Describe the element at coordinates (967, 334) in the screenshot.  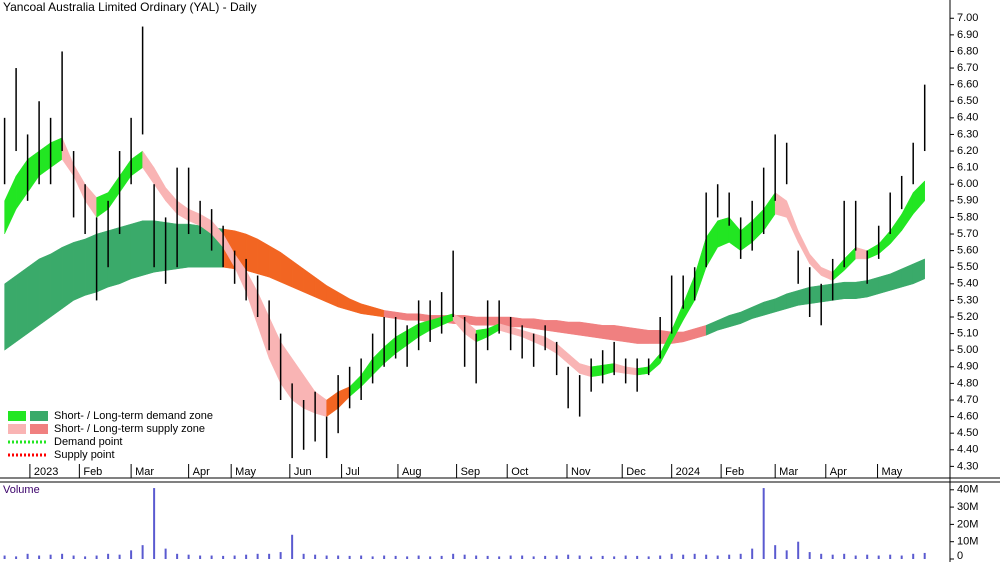
I see `y-tick-label: 5.10` at that location.